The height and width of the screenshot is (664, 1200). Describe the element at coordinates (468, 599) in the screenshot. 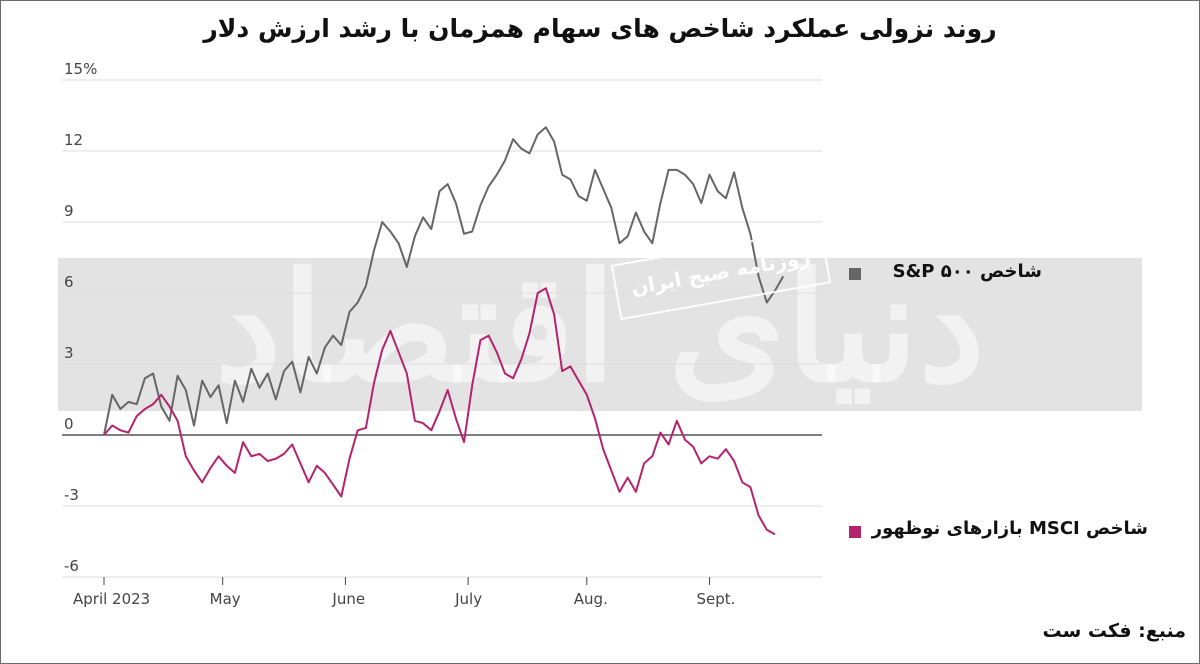

I see `x-tick-label: July` at that location.